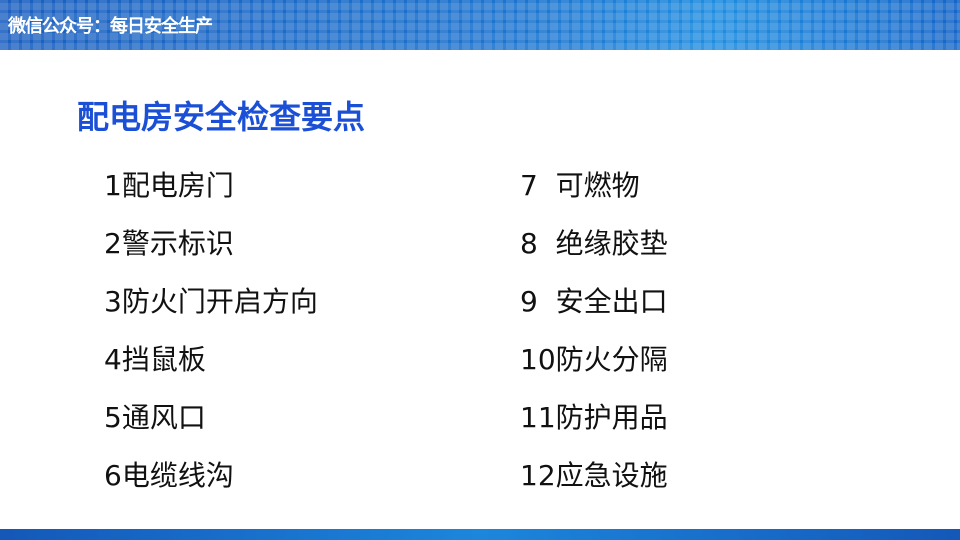 This screenshot has height=540, width=960. Describe the element at coordinates (594, 417) in the screenshot. I see `list-item: 11防护用品` at that location.